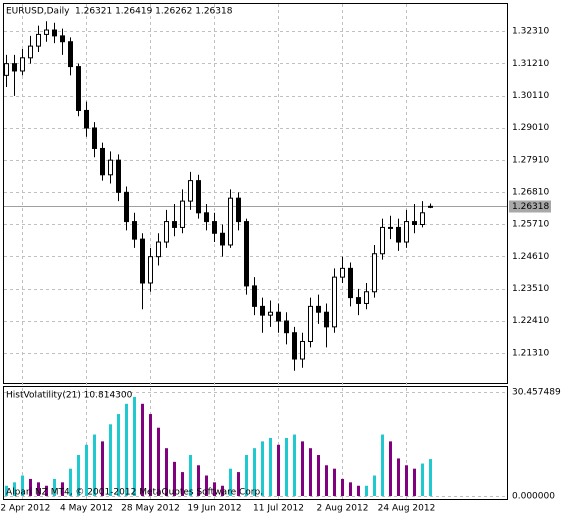 The image size is (561, 520). What do you see at coordinates (530, 257) in the screenshot?
I see `y-tick-label: 1.24610` at bounding box center [530, 257].